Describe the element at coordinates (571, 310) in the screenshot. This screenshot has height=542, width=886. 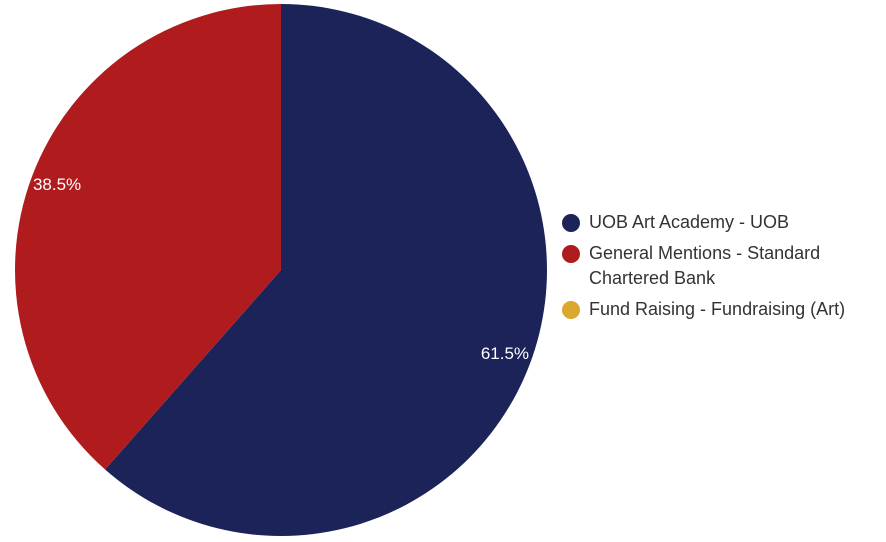
I see `legend-swatch-fund-raising` at that location.